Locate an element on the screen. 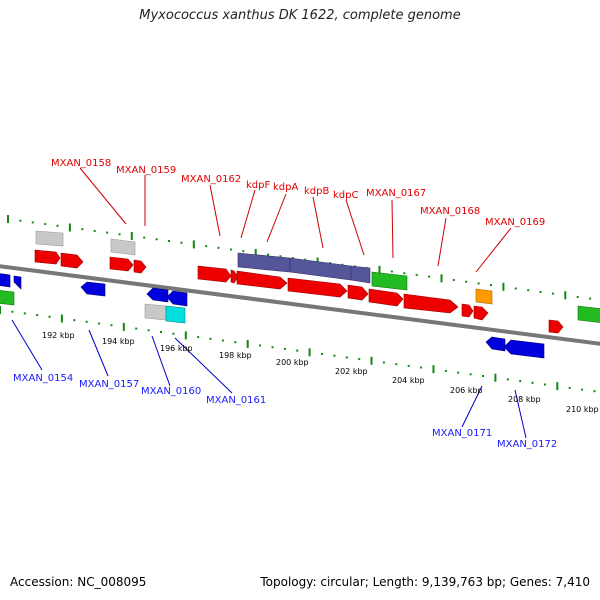 The width and height of the screenshot is (600, 600). label-mxan-0157: MXAN_0157 is located at coordinates (109, 384).